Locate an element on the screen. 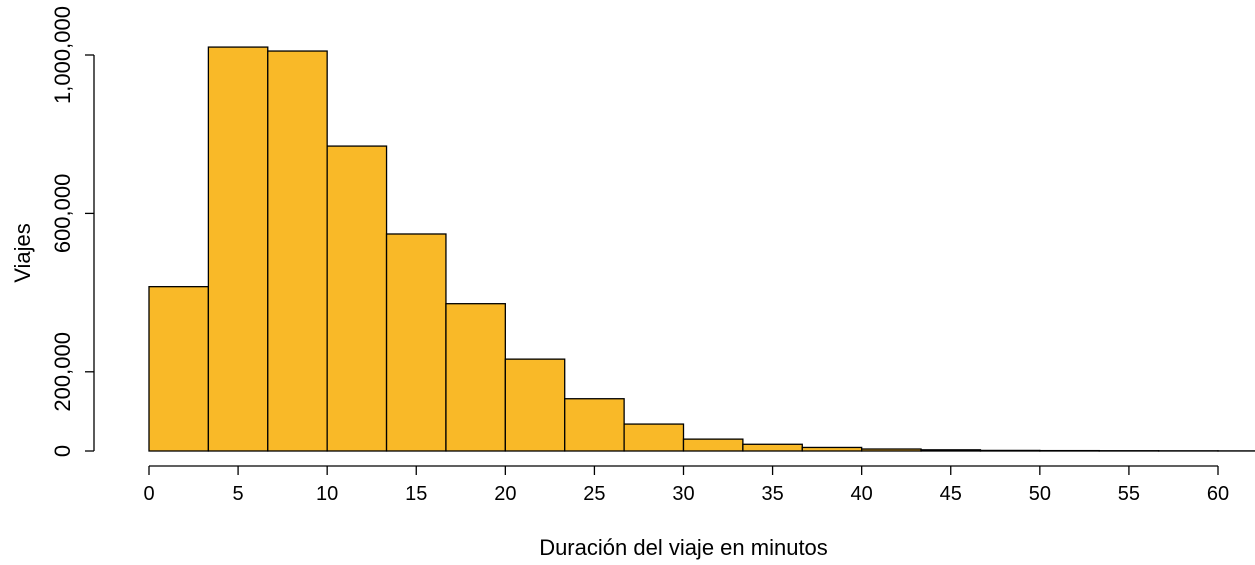 Image resolution: width=1255 pixels, height=565 pixels. x-tick-label: 25 is located at coordinates (594, 494).